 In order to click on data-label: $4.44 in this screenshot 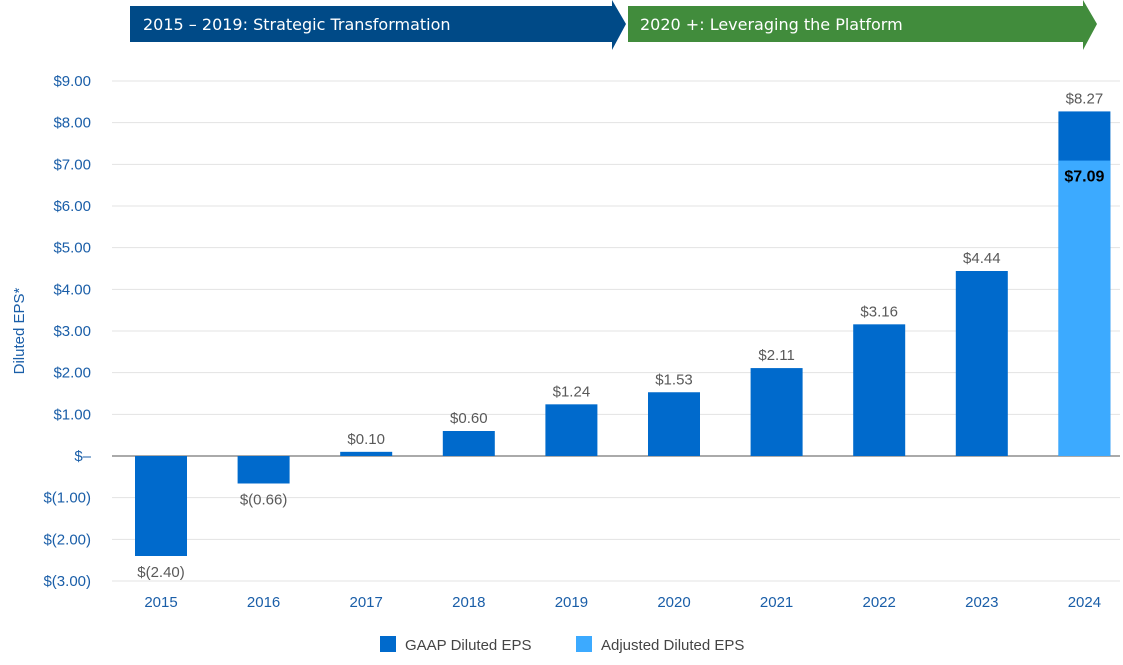, I will do `click(982, 258)`.